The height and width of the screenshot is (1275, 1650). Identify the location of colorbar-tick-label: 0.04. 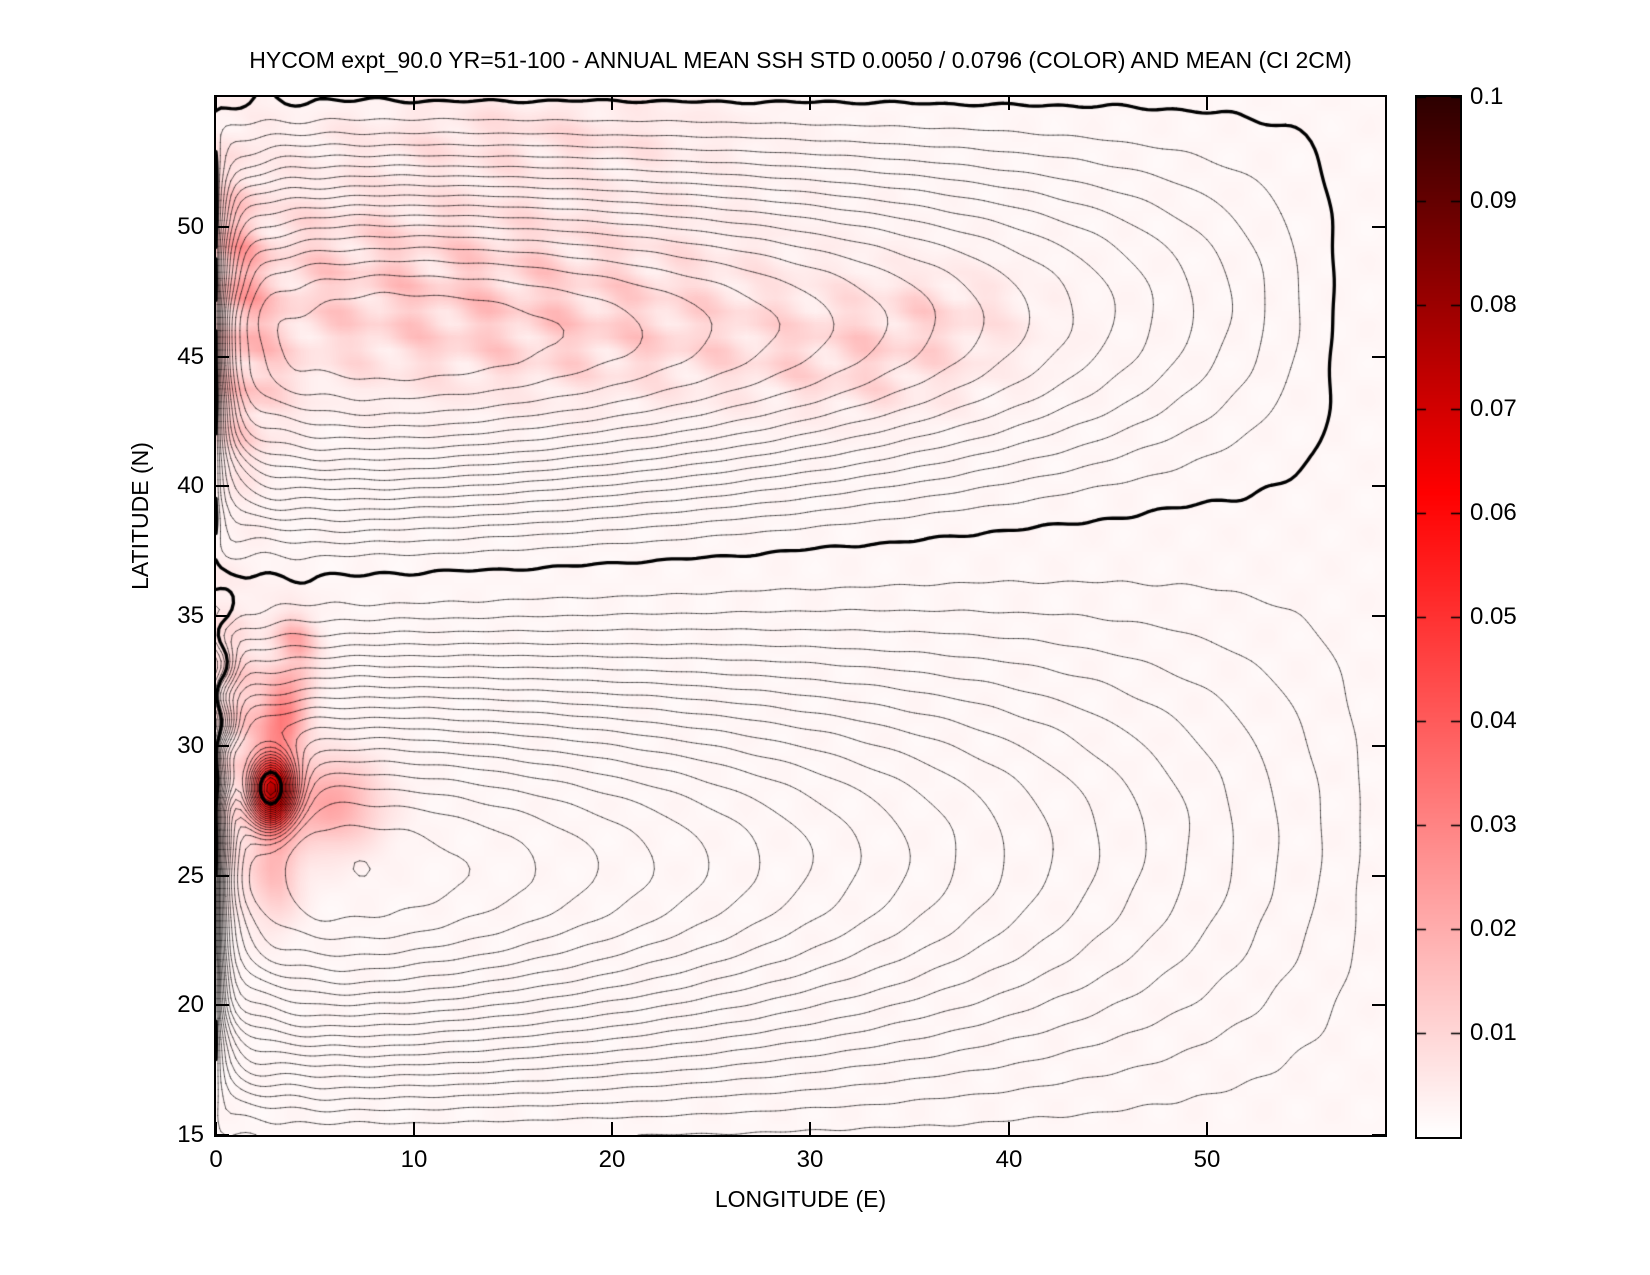
(1493, 720).